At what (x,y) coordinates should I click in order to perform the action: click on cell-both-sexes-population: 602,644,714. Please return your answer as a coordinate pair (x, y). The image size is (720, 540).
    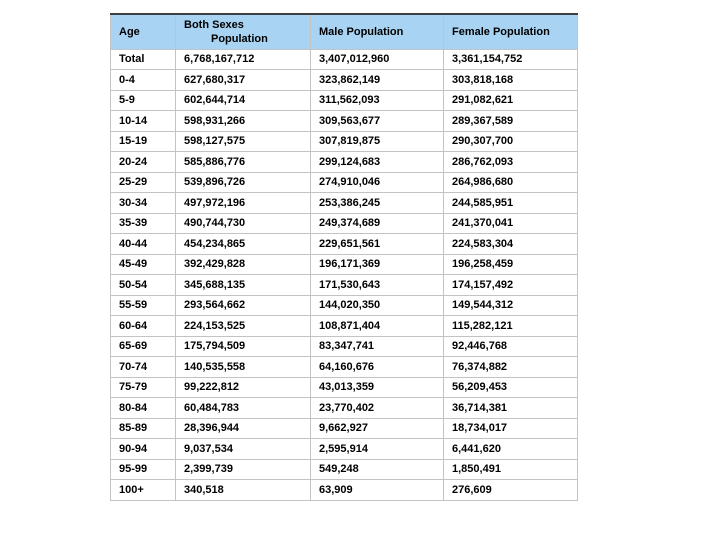
    Looking at the image, I should click on (243, 100).